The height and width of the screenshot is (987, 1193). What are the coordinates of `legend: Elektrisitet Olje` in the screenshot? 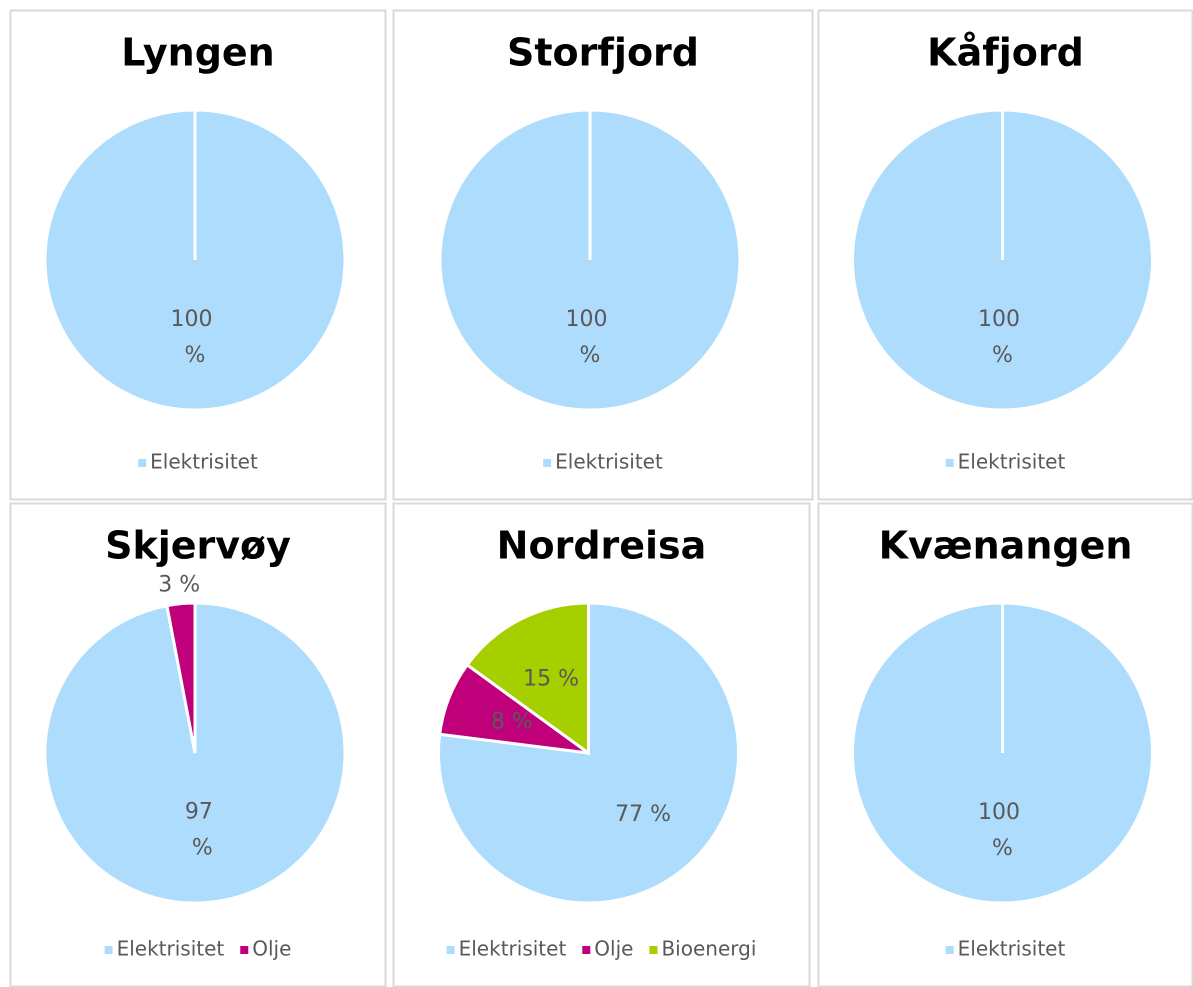 It's located at (197, 949).